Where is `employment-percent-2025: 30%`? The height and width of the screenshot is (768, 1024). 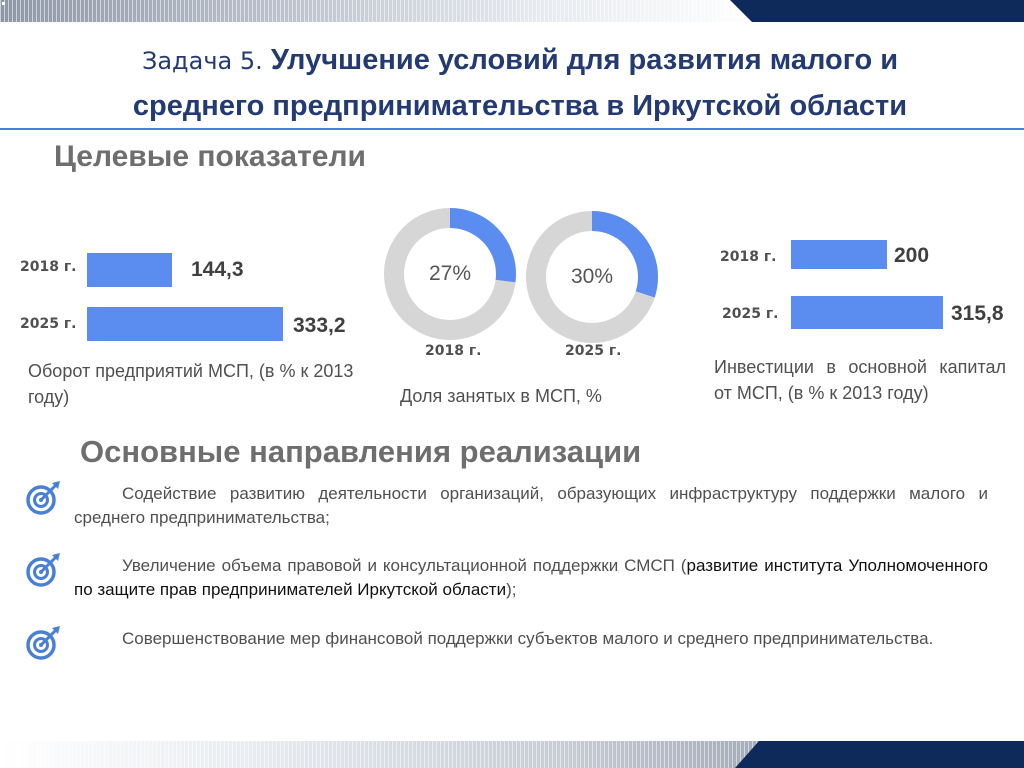 employment-percent-2025: 30% is located at coordinates (592, 276).